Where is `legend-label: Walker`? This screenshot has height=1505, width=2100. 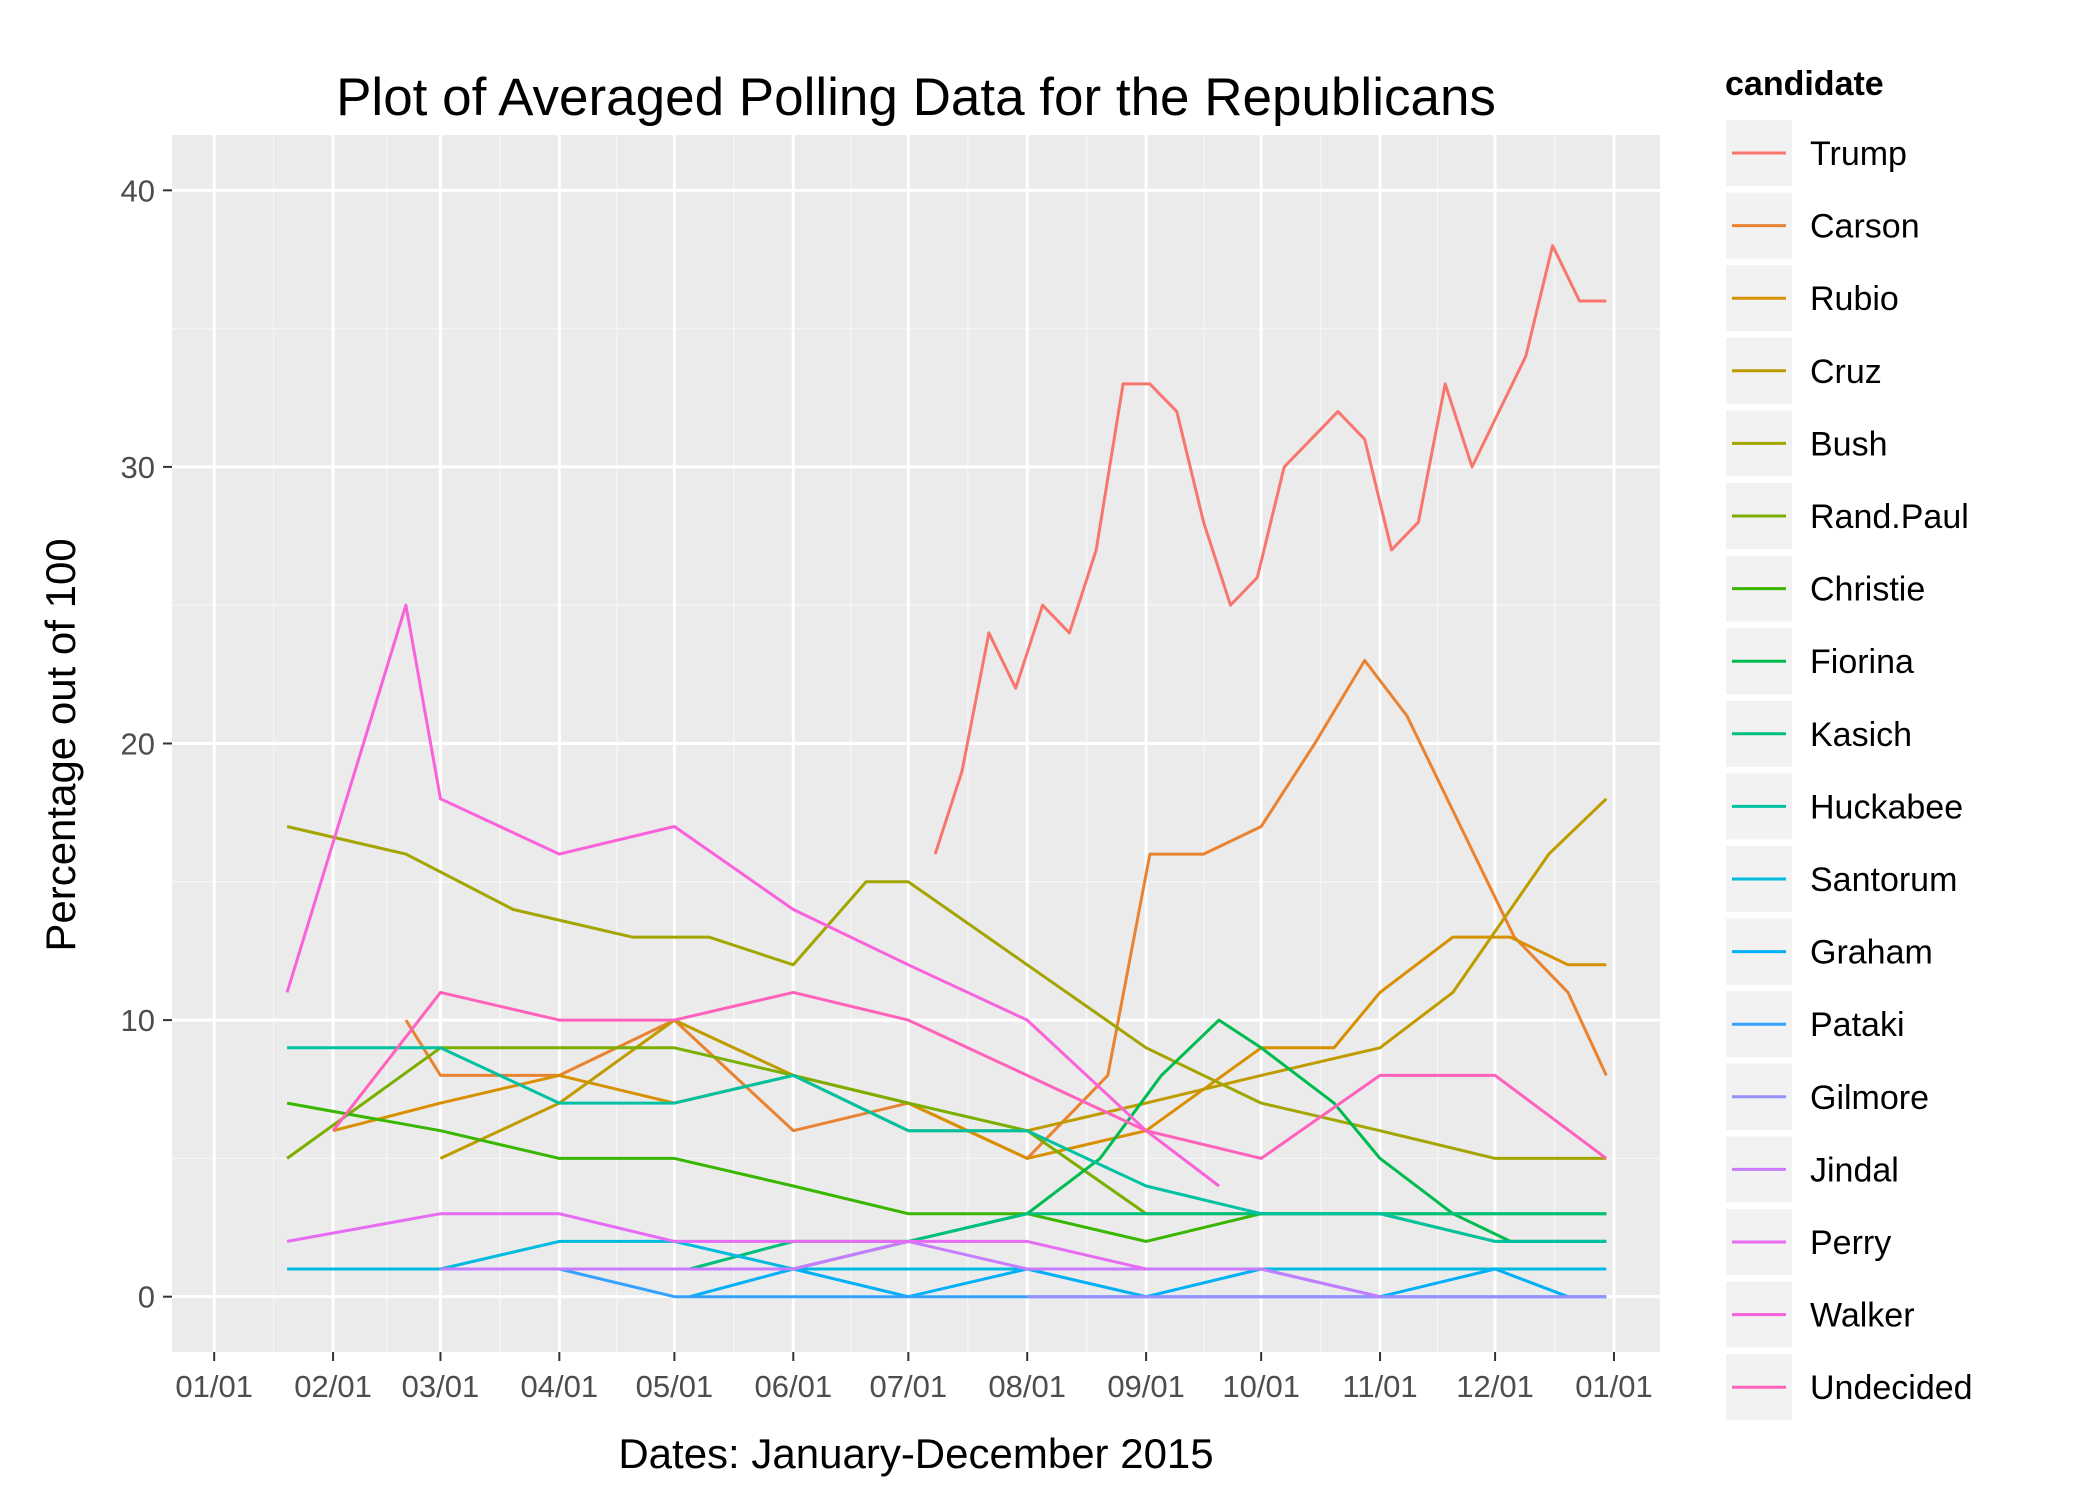
legend-label: Walker is located at coordinates (1862, 1316).